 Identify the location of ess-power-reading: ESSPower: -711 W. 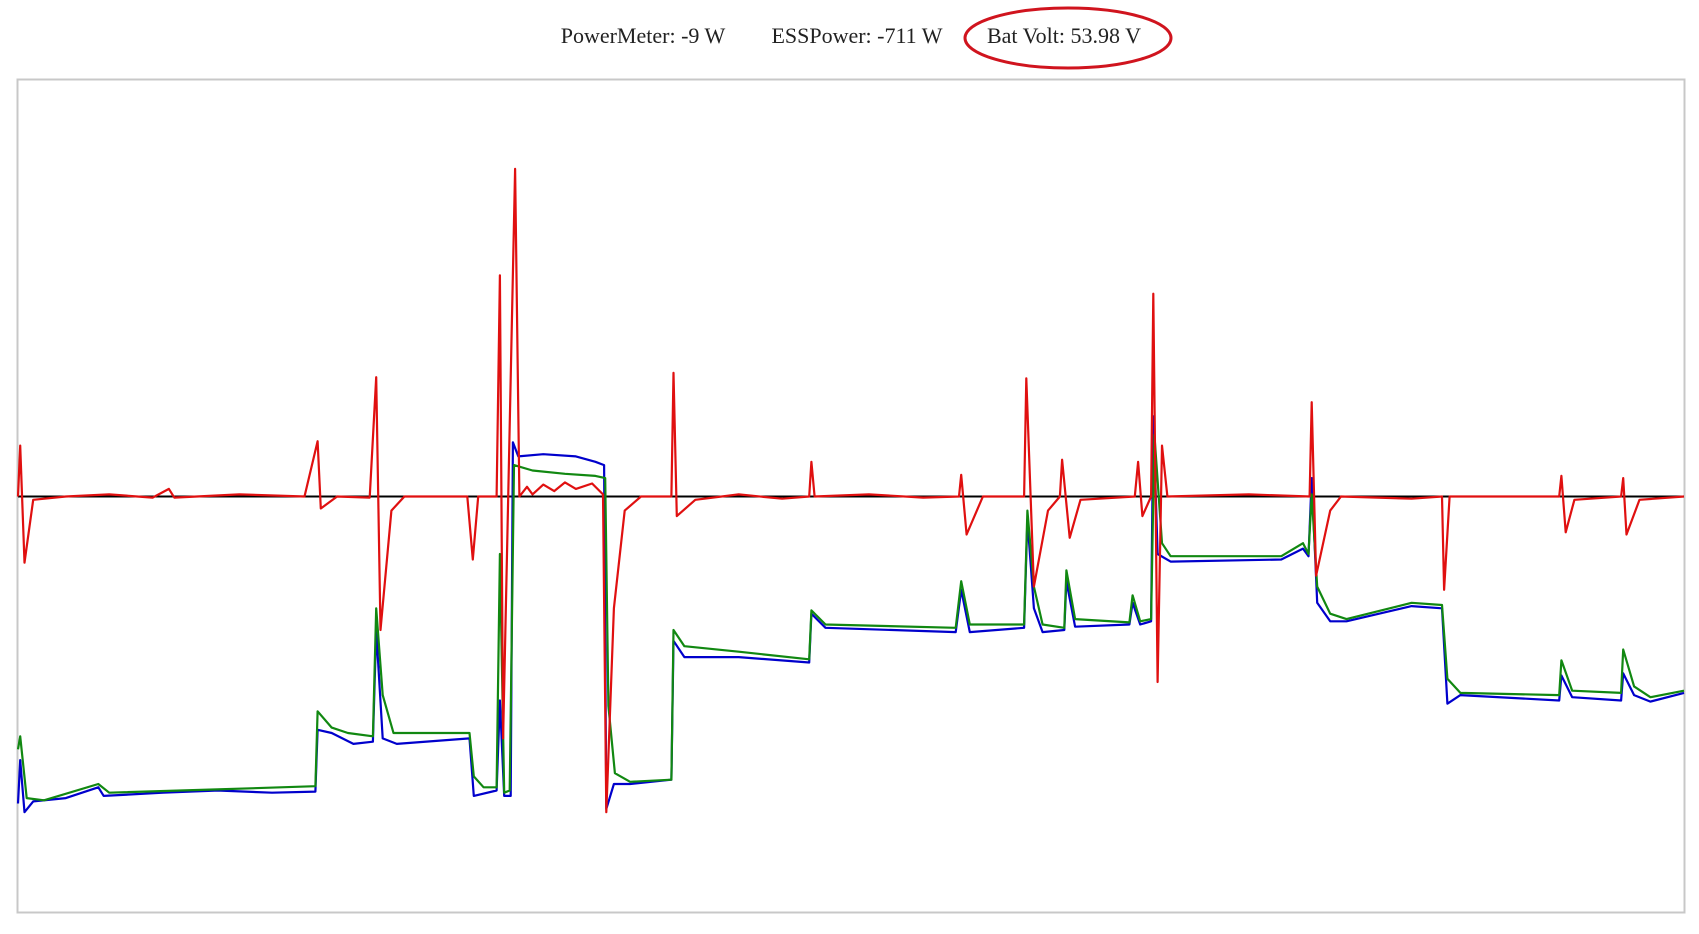
(856, 35).